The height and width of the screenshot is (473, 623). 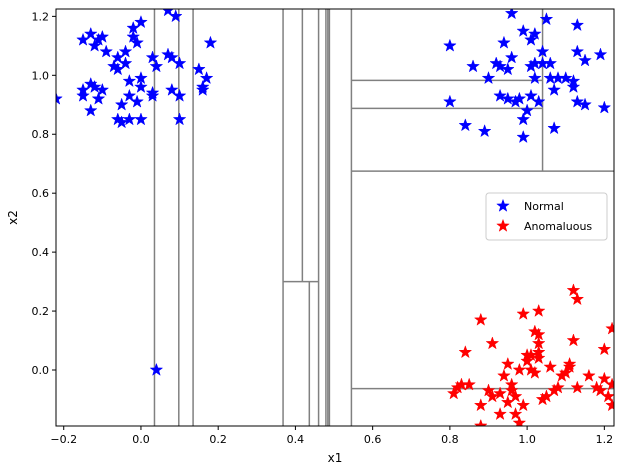 I want to click on legend-marker-anomaluous, so click(x=503, y=225).